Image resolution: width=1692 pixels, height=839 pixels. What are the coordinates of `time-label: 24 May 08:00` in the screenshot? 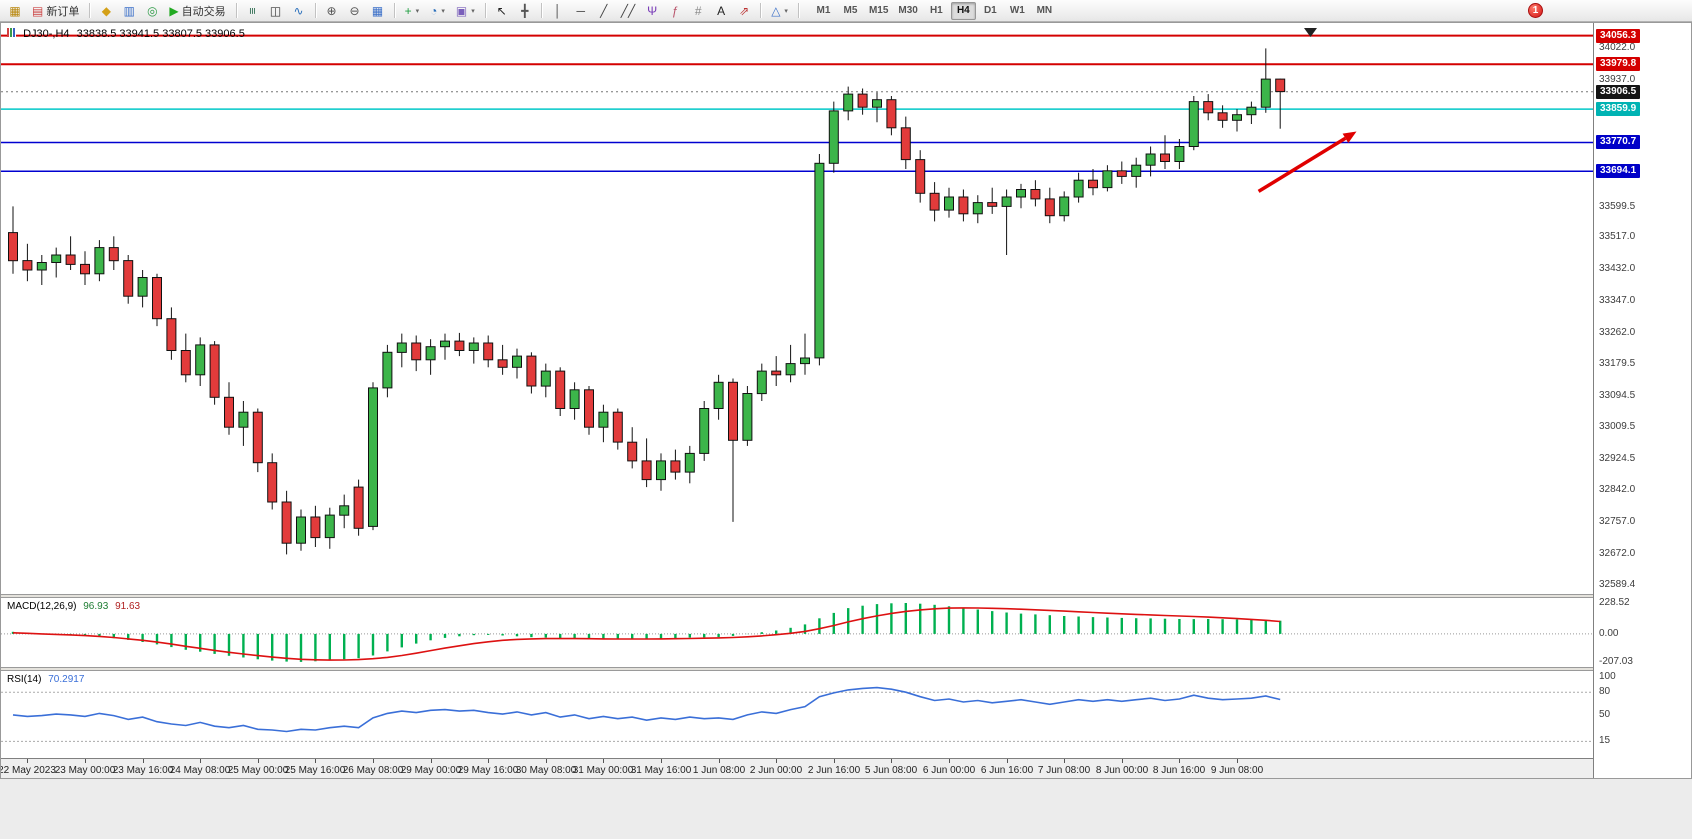 It's located at (200, 770).